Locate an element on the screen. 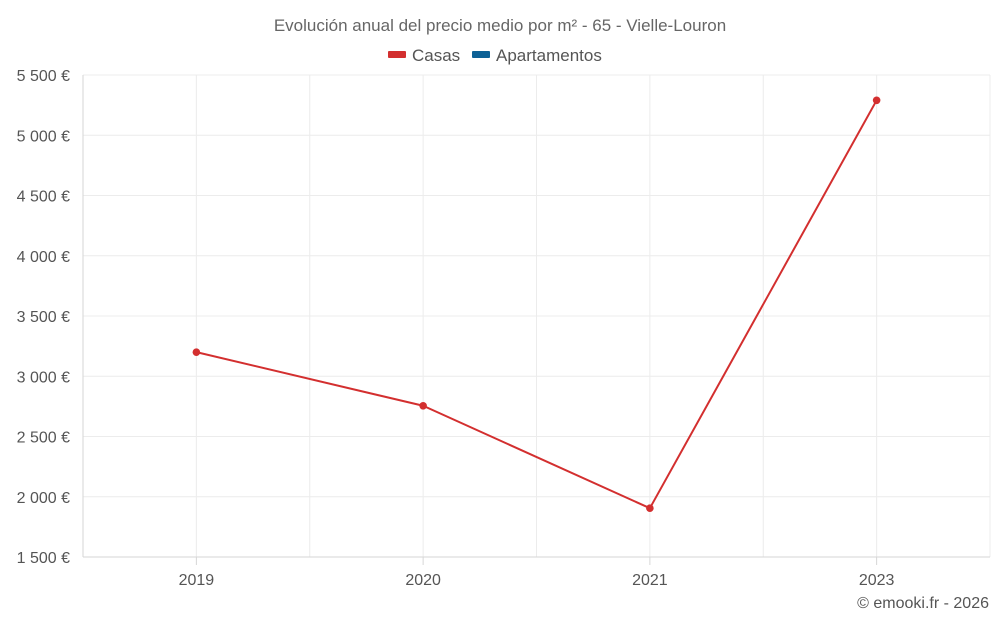 This screenshot has width=1000, height=625. x-tick-label: 2023 is located at coordinates (877, 580).